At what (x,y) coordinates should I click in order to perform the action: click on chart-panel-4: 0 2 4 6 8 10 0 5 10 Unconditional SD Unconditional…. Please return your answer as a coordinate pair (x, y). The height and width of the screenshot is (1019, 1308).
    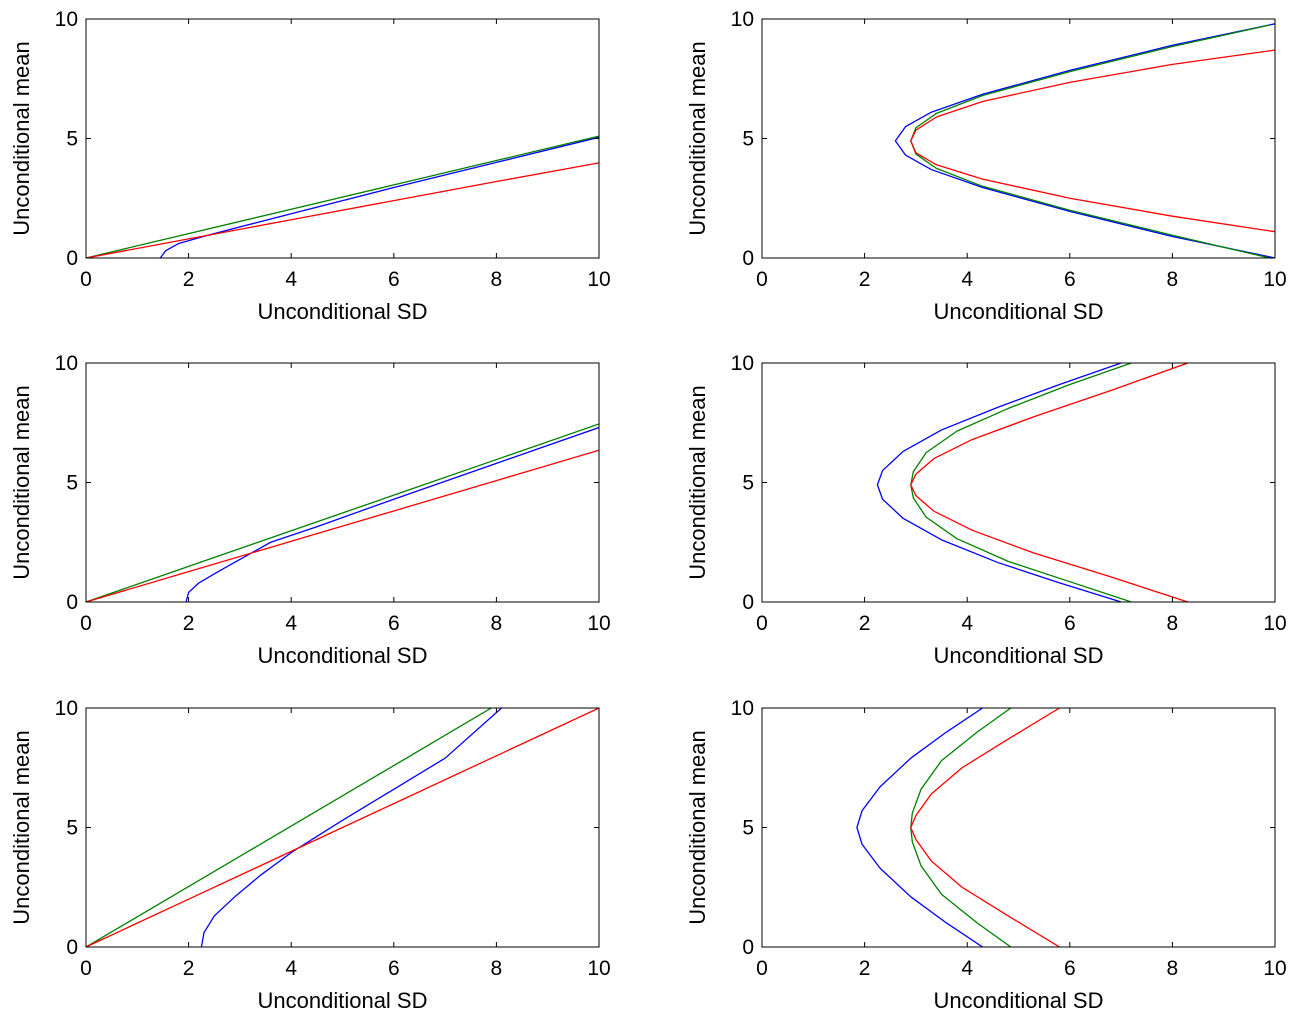
    Looking at the image, I should click on (986, 510).